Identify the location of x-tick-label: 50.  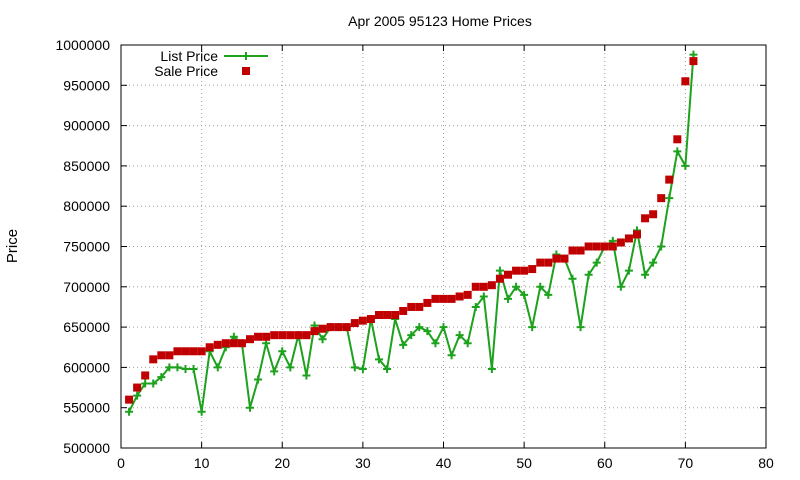
(524, 463).